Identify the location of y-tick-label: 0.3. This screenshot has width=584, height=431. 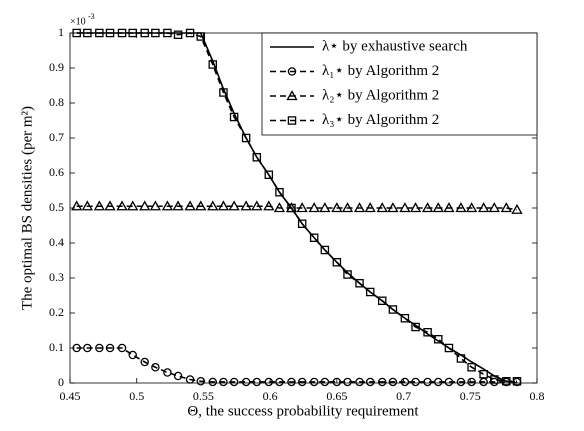
(56, 277).